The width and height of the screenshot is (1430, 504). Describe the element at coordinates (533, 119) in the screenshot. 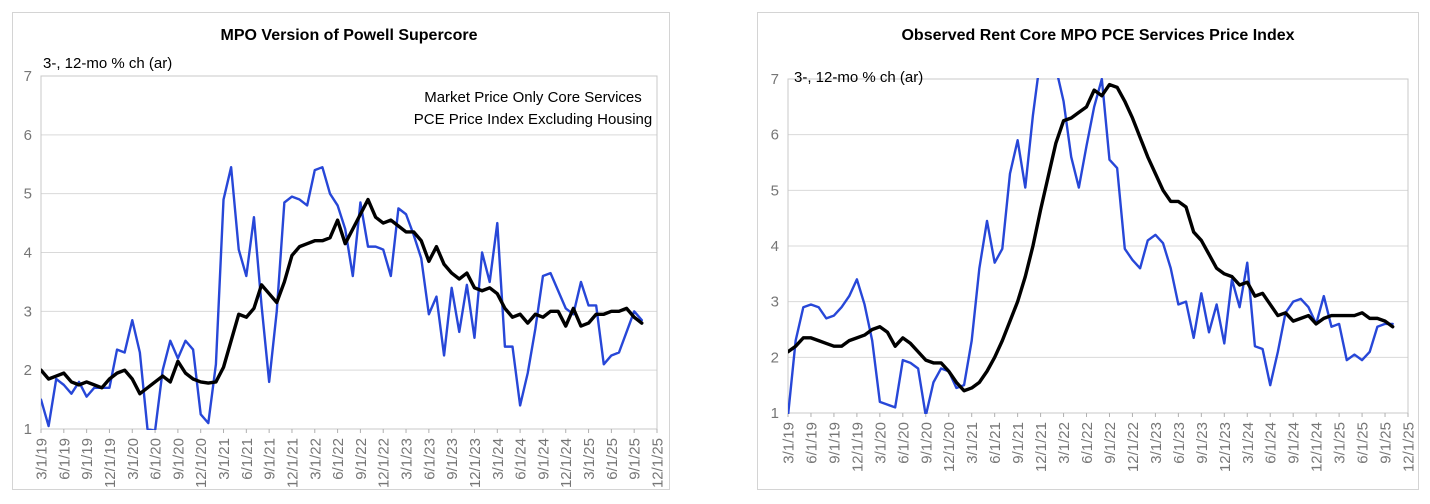

I see `annotation-line-2: PCE Price Index Excluding Housing` at that location.